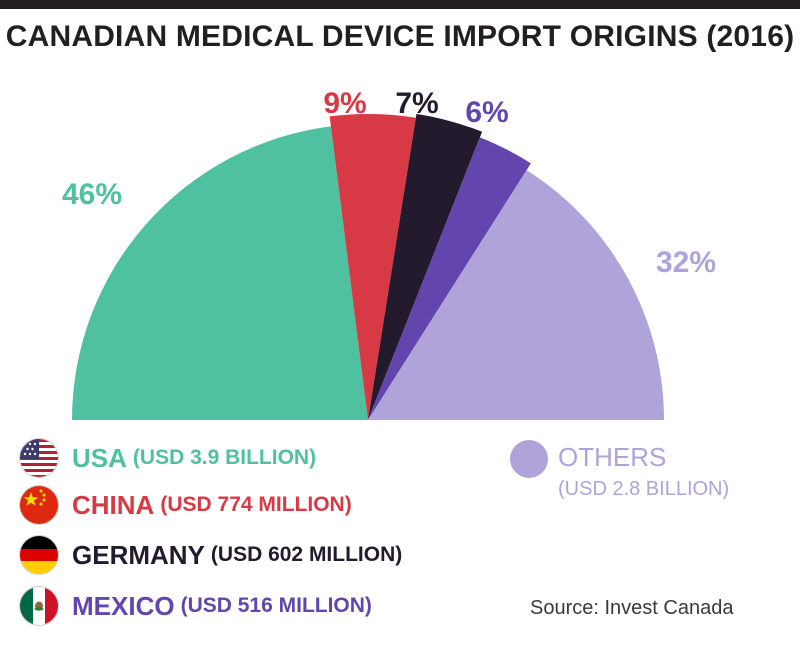 Image resolution: width=800 pixels, height=646 pixels. What do you see at coordinates (276, 605) in the screenshot?
I see `legend-value-mexico: (USD 516 MILLION)` at bounding box center [276, 605].